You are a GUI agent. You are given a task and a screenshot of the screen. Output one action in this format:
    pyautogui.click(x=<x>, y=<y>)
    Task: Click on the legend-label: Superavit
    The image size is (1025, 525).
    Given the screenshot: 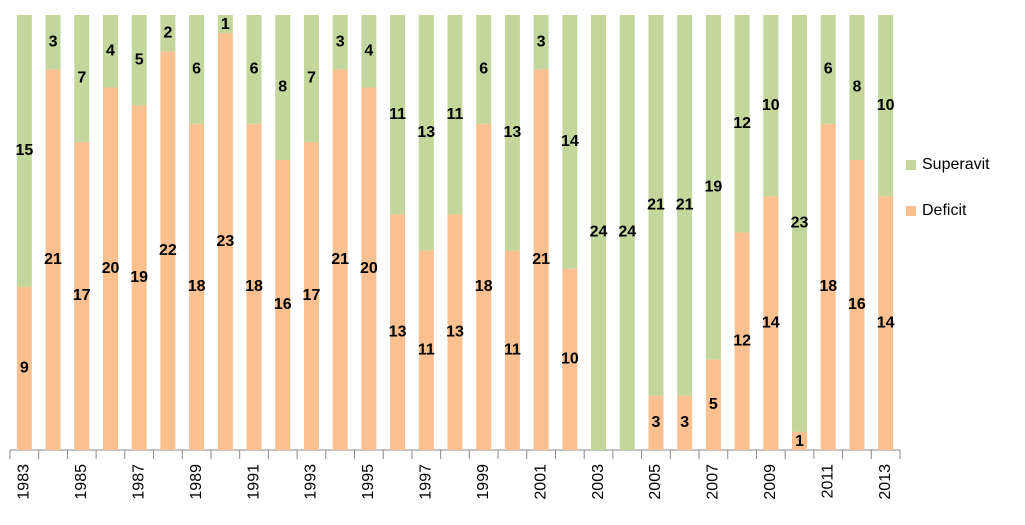 What is the action you would take?
    pyautogui.click(x=956, y=164)
    